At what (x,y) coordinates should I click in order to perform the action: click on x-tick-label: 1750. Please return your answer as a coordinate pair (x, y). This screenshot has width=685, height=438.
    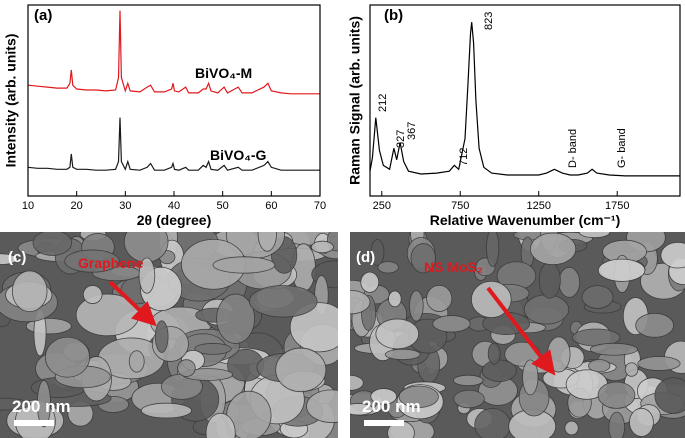
    Looking at the image, I should click on (617, 206).